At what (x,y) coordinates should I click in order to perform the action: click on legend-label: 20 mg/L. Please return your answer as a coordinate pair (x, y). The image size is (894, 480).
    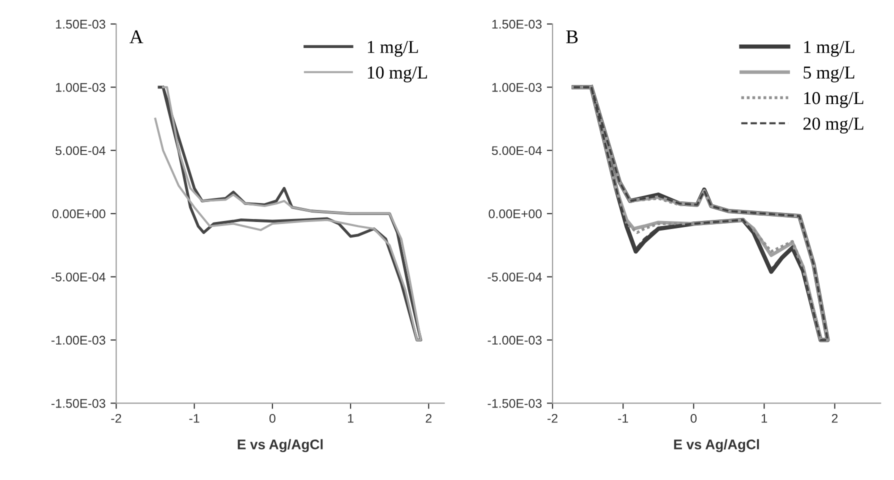
    Looking at the image, I should click on (833, 126).